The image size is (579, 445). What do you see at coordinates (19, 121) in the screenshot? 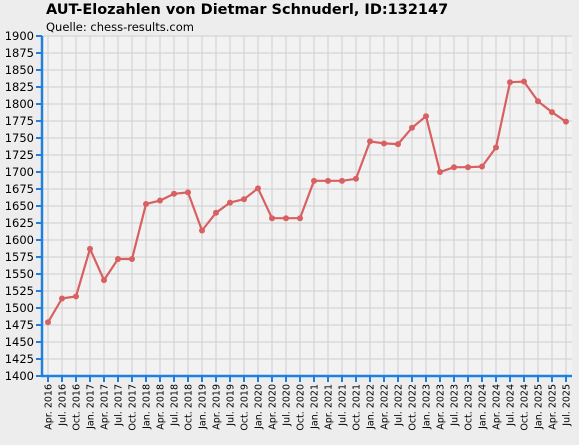
I see `y-tick-label: 1775` at bounding box center [19, 121].